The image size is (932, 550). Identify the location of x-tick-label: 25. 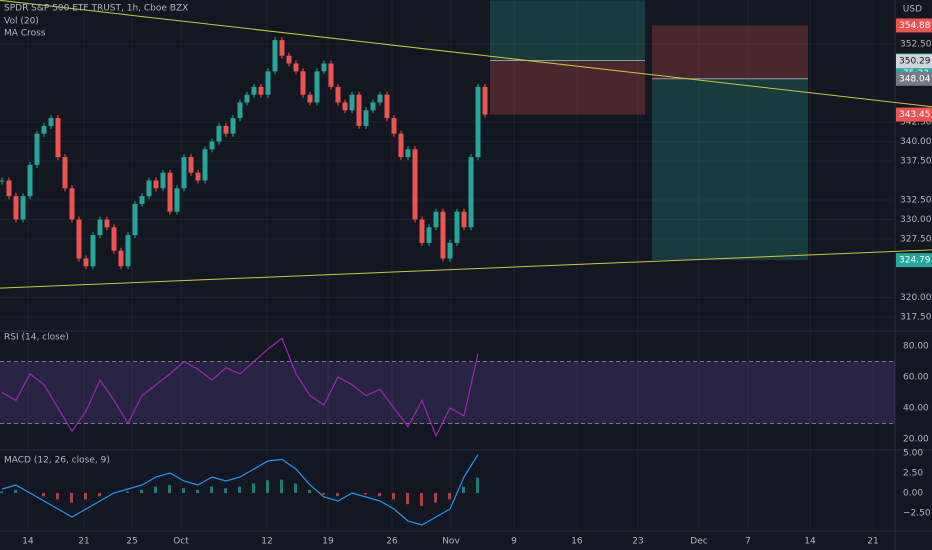
(131, 542).